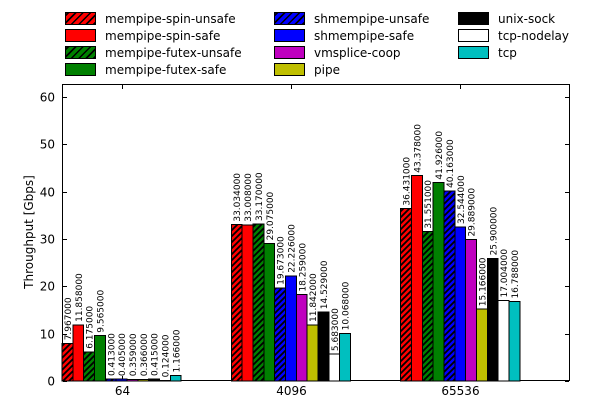  Describe the element at coordinates (163, 35) in the screenshot. I see `legend-label: mempipe-spin-safe` at that location.